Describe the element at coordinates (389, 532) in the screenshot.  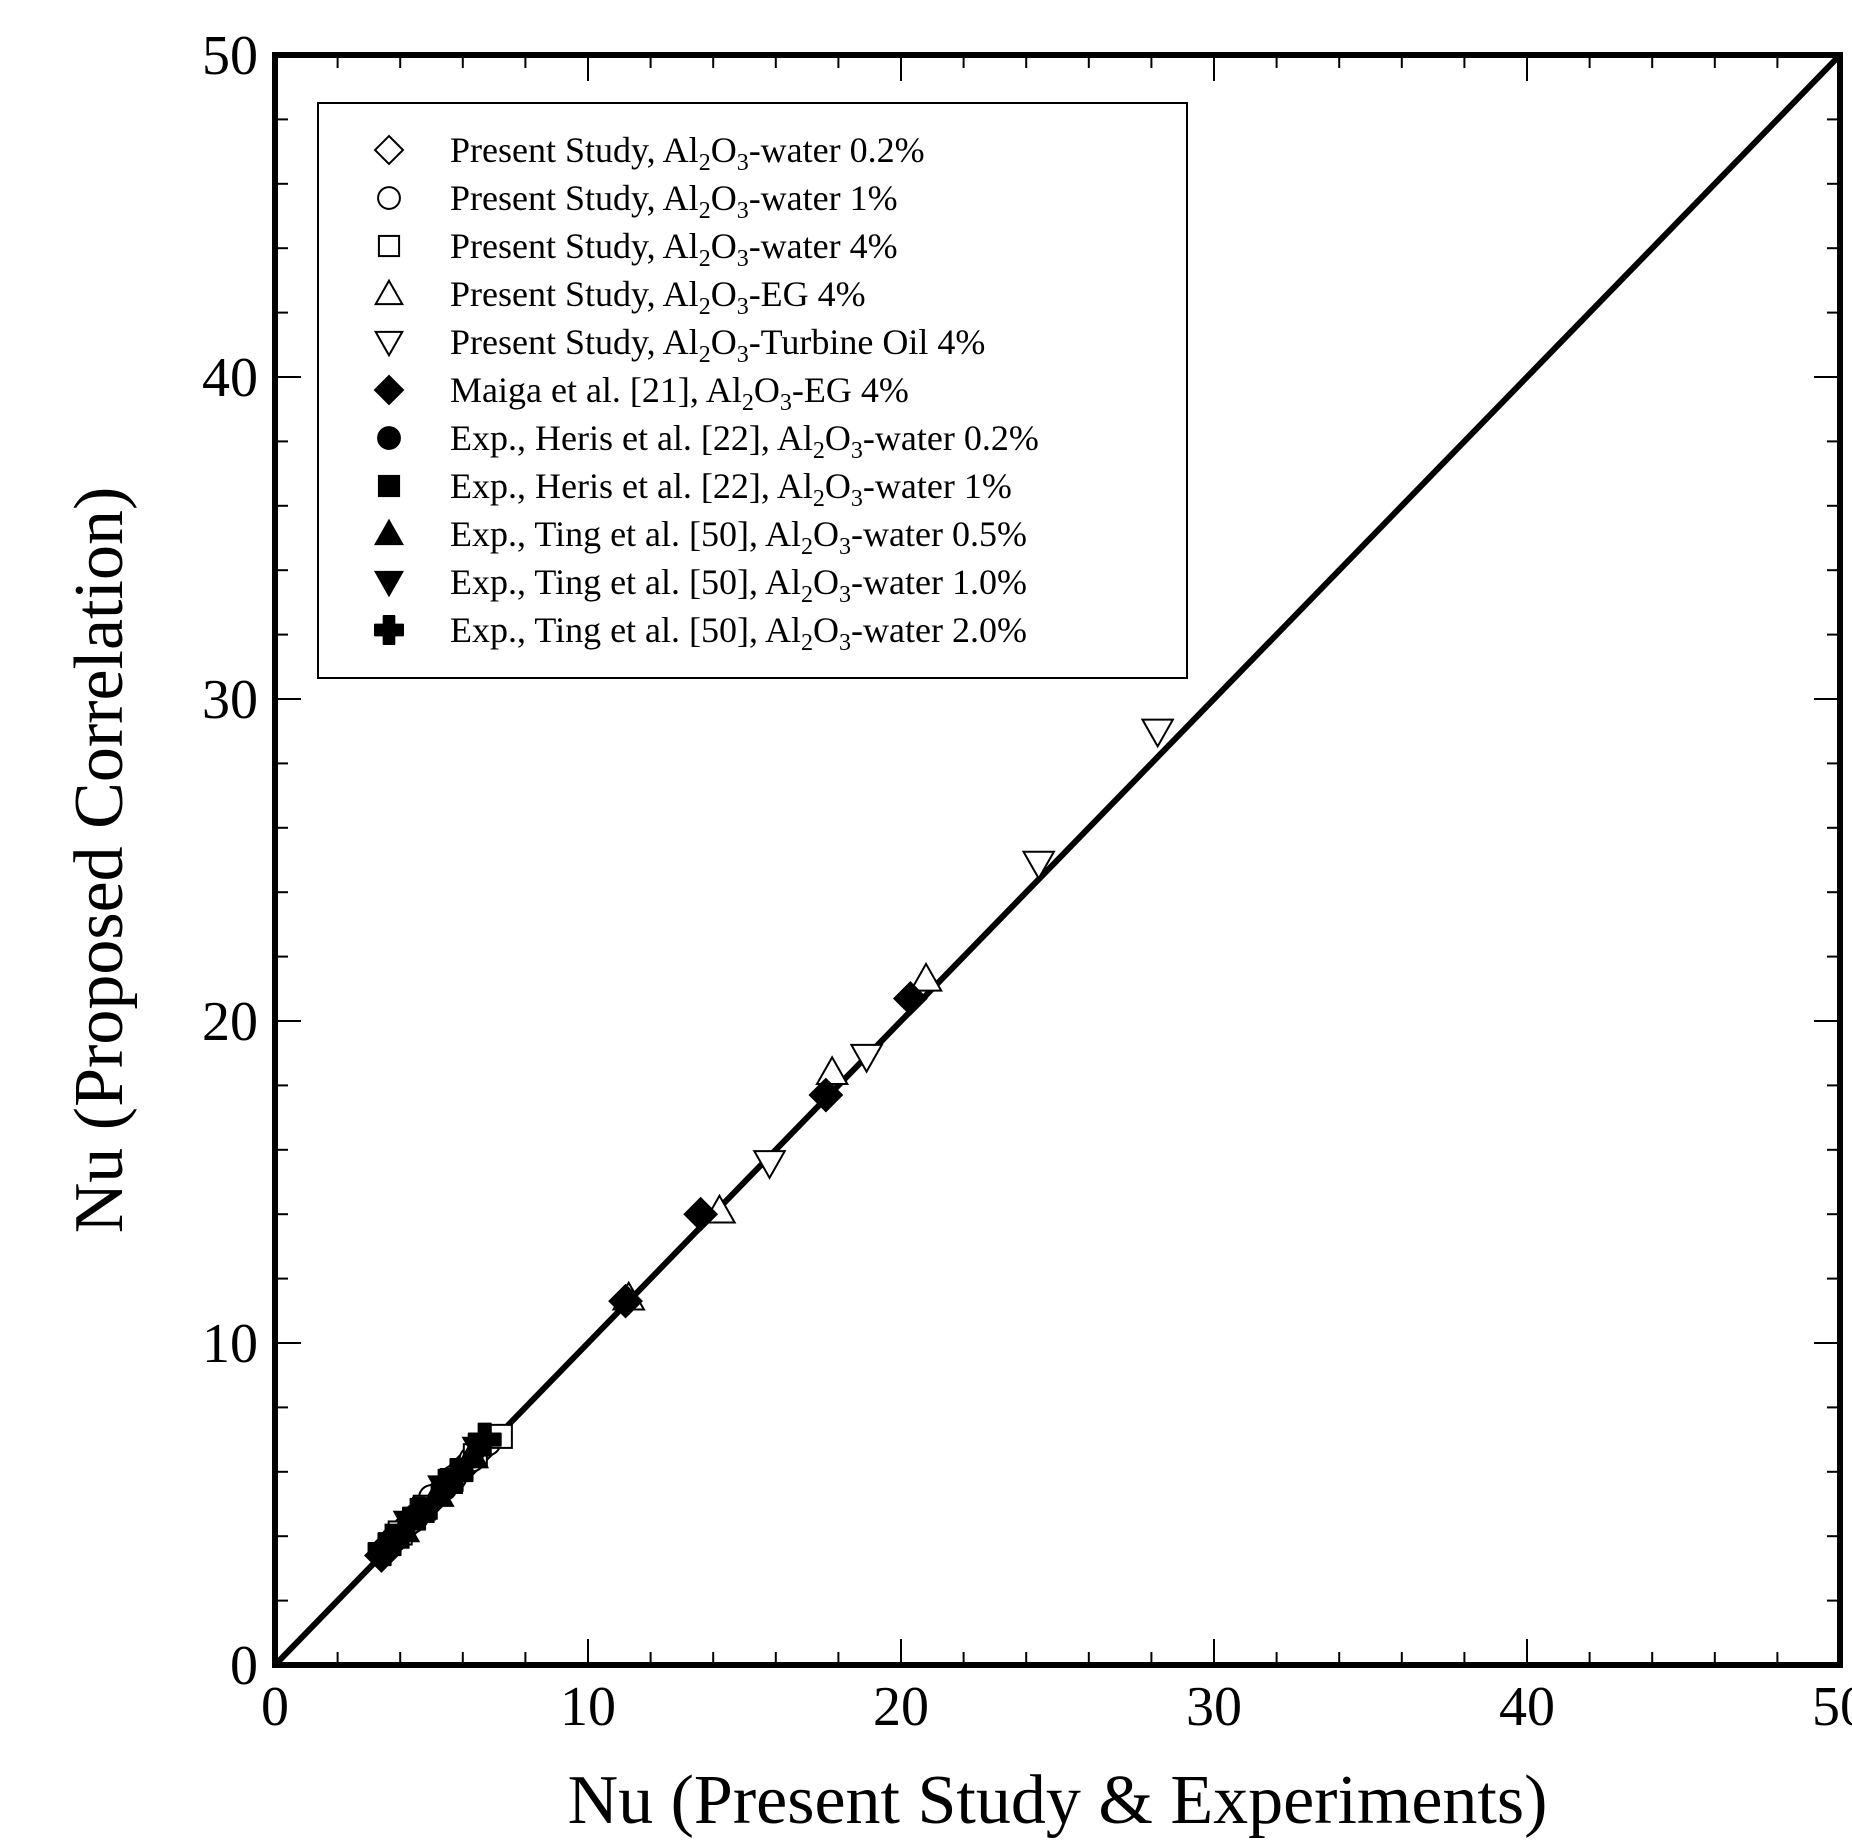
I see `legend-marker-triangle-up-filled` at that location.